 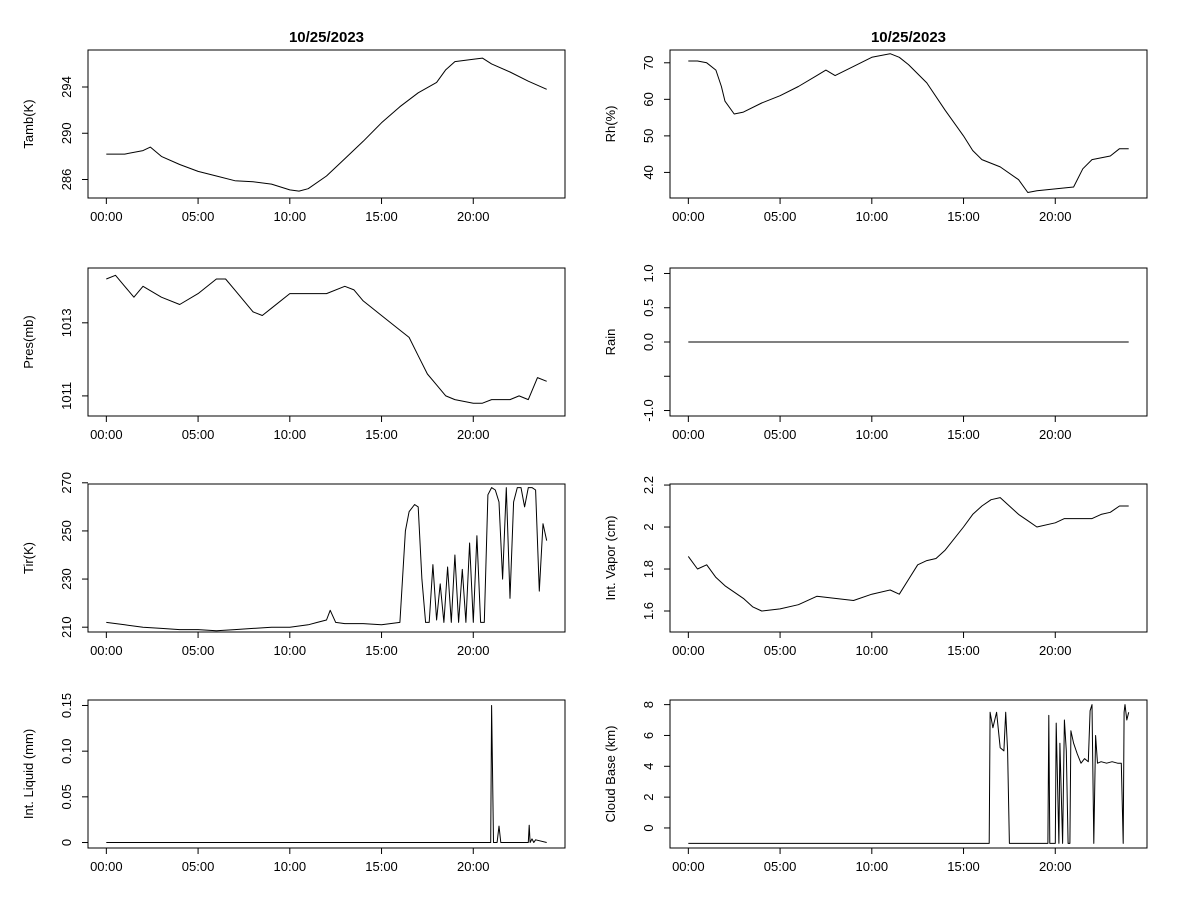 What do you see at coordinates (28, 558) in the screenshot?
I see `y-axis-label: Tir(K)` at bounding box center [28, 558].